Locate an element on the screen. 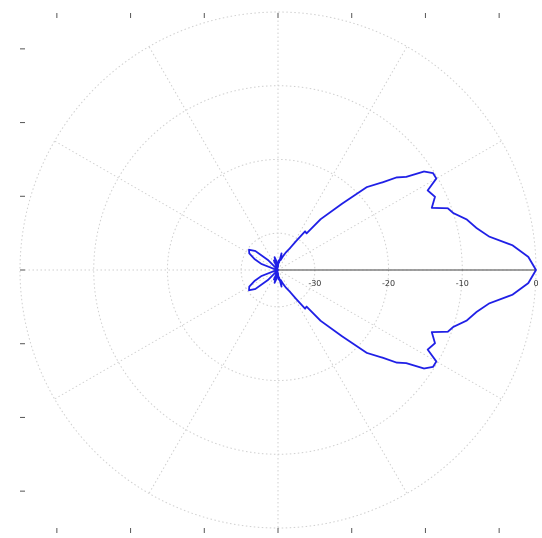  radial-tick-label: 0 is located at coordinates (535, 283).